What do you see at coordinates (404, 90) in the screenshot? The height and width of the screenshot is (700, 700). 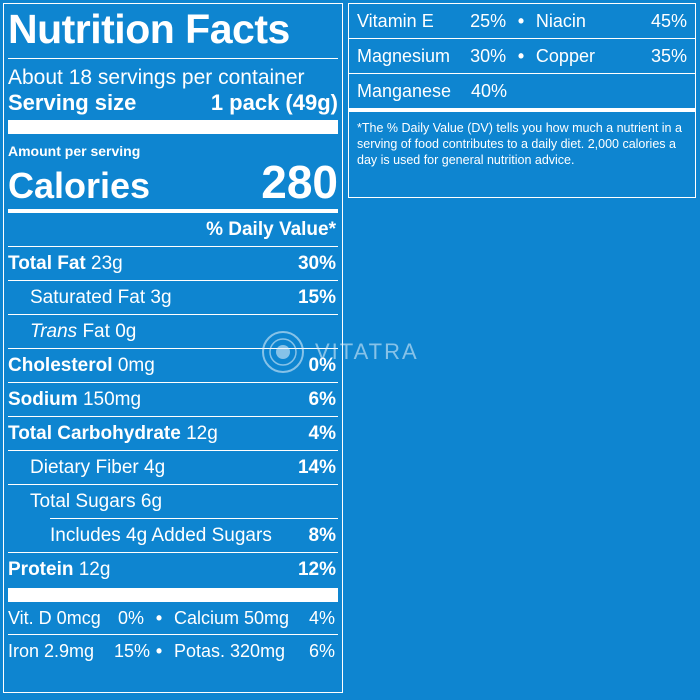 I see `vitamin-name: Manganese` at bounding box center [404, 90].